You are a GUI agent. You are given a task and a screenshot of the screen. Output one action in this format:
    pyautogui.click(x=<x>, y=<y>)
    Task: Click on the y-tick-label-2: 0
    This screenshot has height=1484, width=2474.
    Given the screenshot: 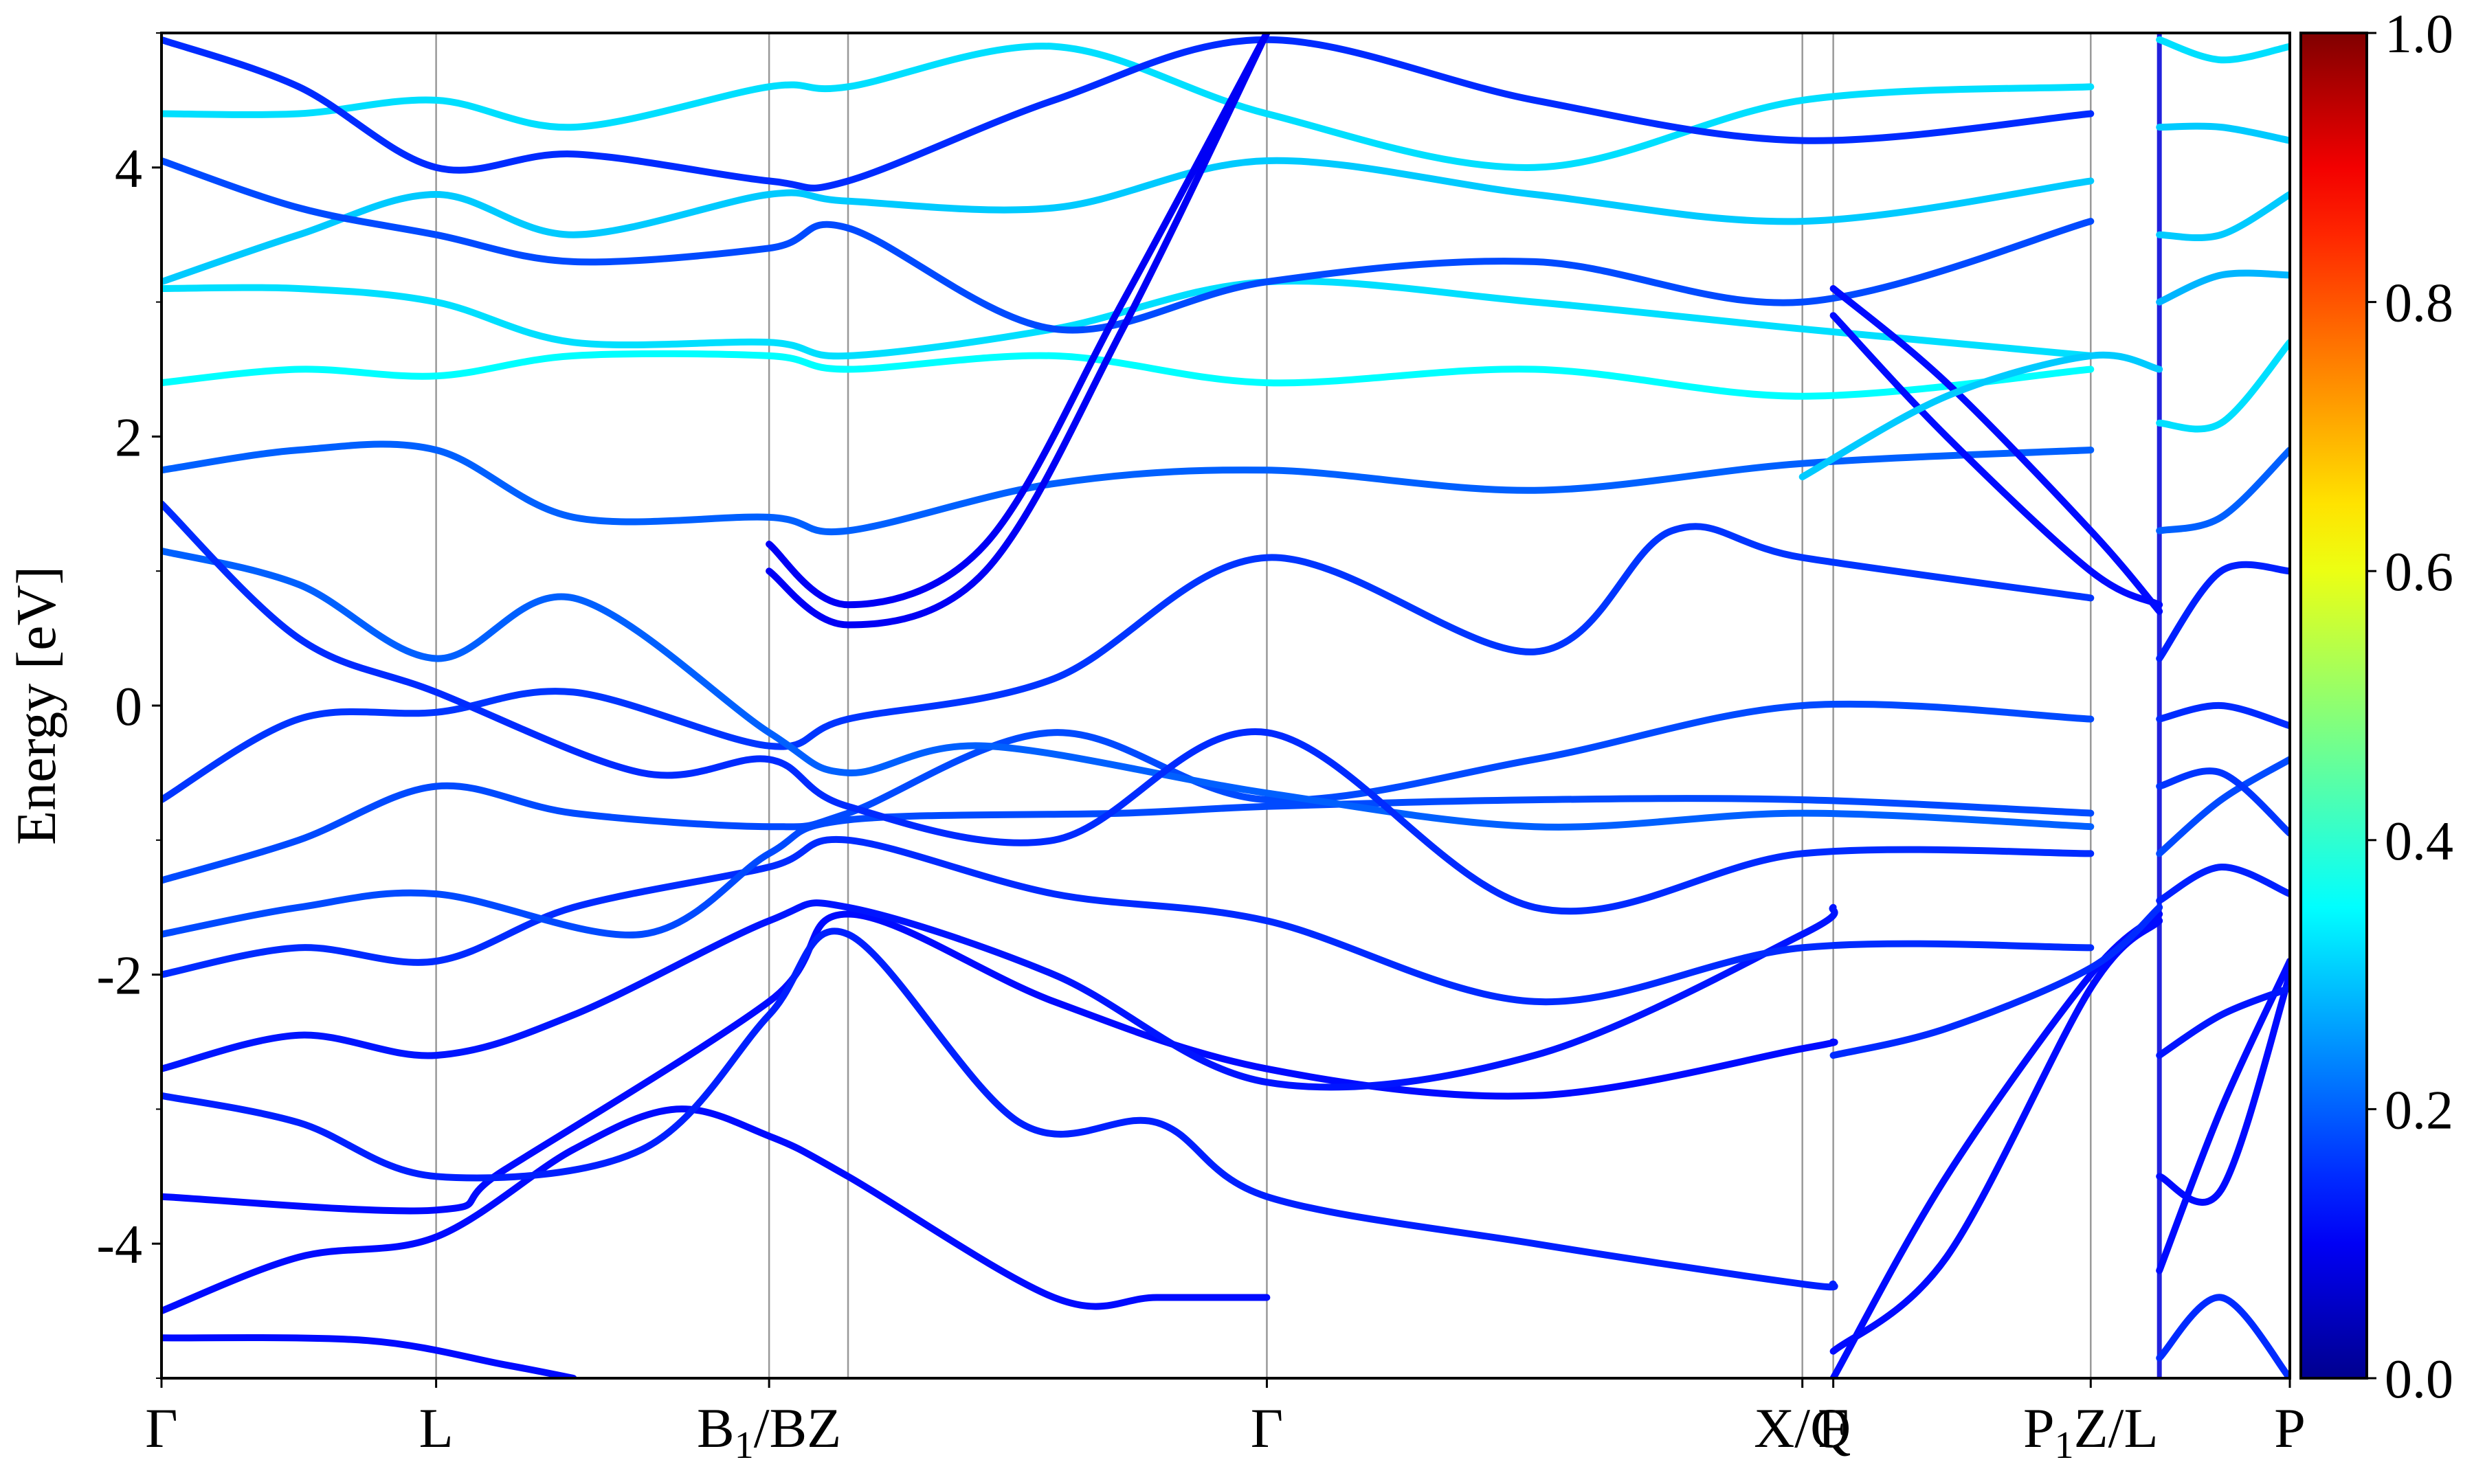 What is the action you would take?
    pyautogui.click(x=128, y=707)
    